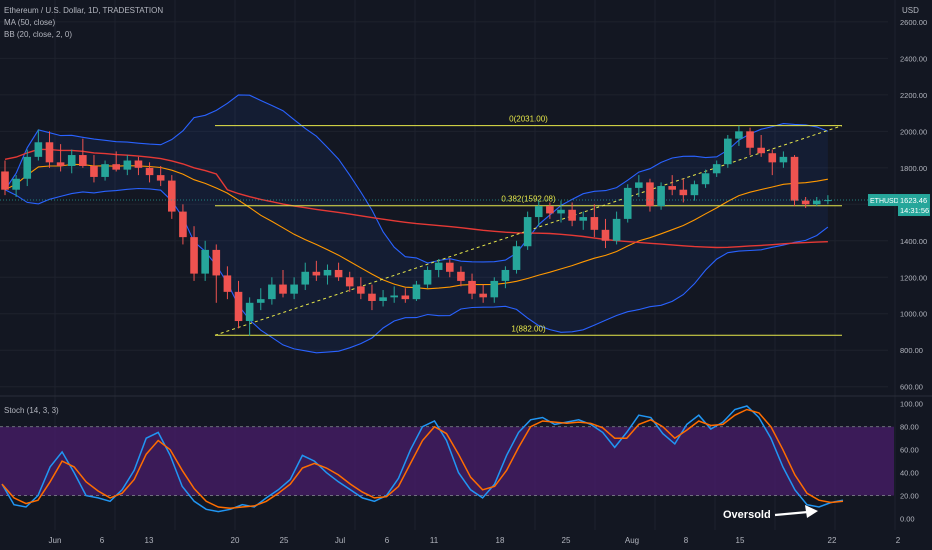 This screenshot has height=550, width=932. What do you see at coordinates (149, 540) in the screenshot?
I see `time-tick-label: 13` at bounding box center [149, 540].